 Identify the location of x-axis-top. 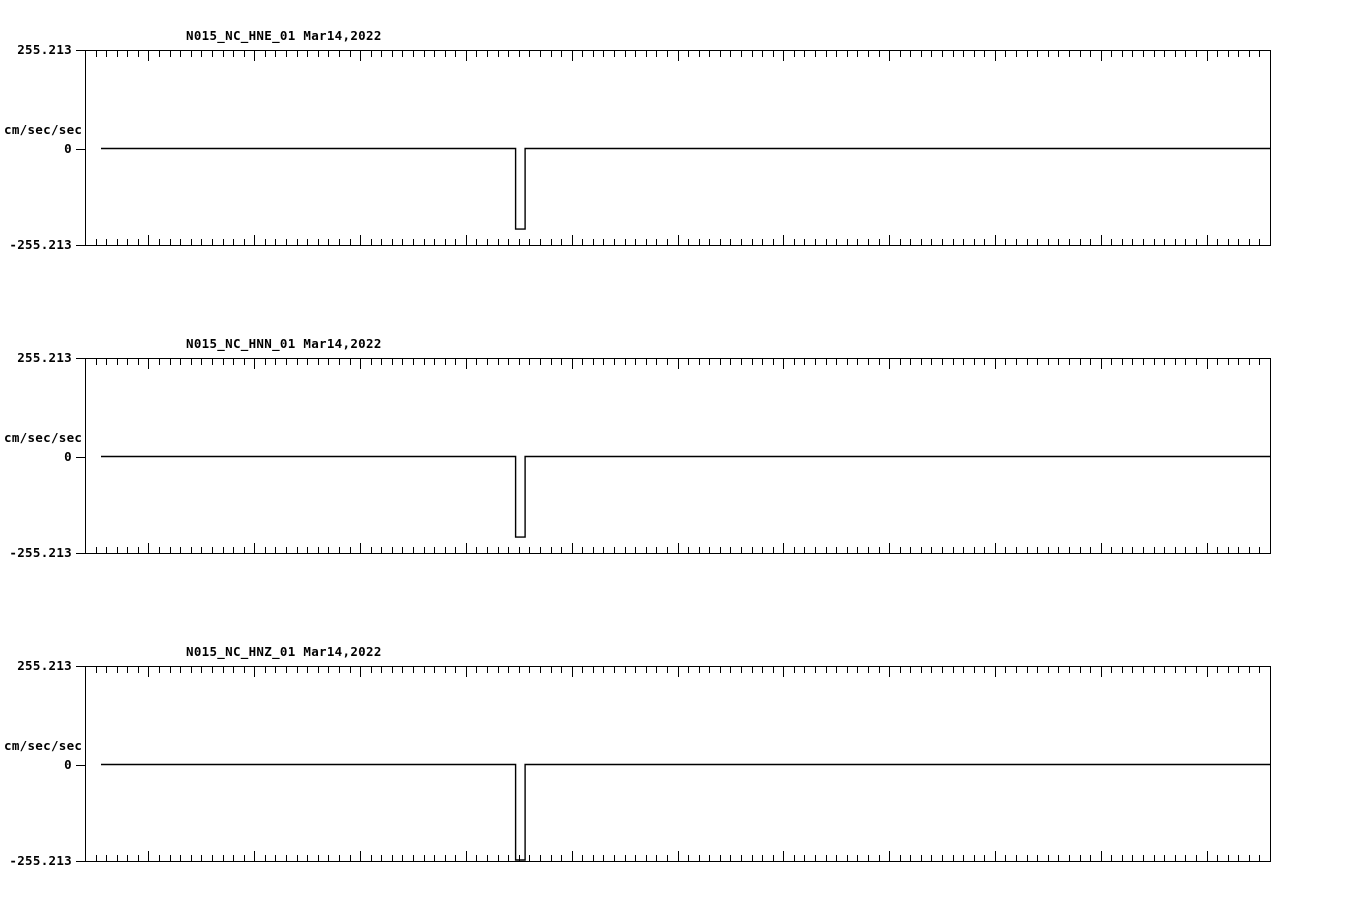
(678, 666).